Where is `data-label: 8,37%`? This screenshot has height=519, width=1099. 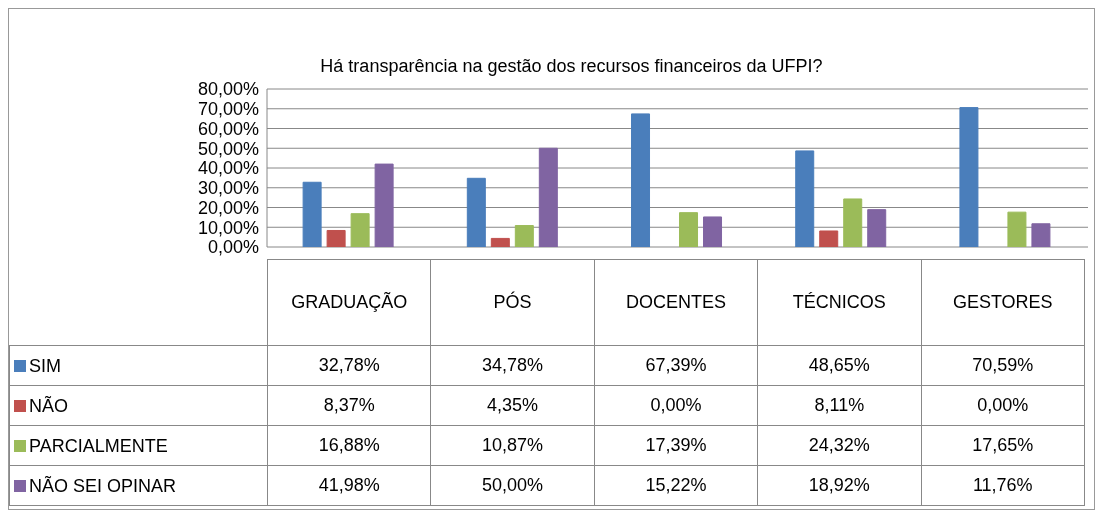
data-label: 8,37% is located at coordinates (349, 405).